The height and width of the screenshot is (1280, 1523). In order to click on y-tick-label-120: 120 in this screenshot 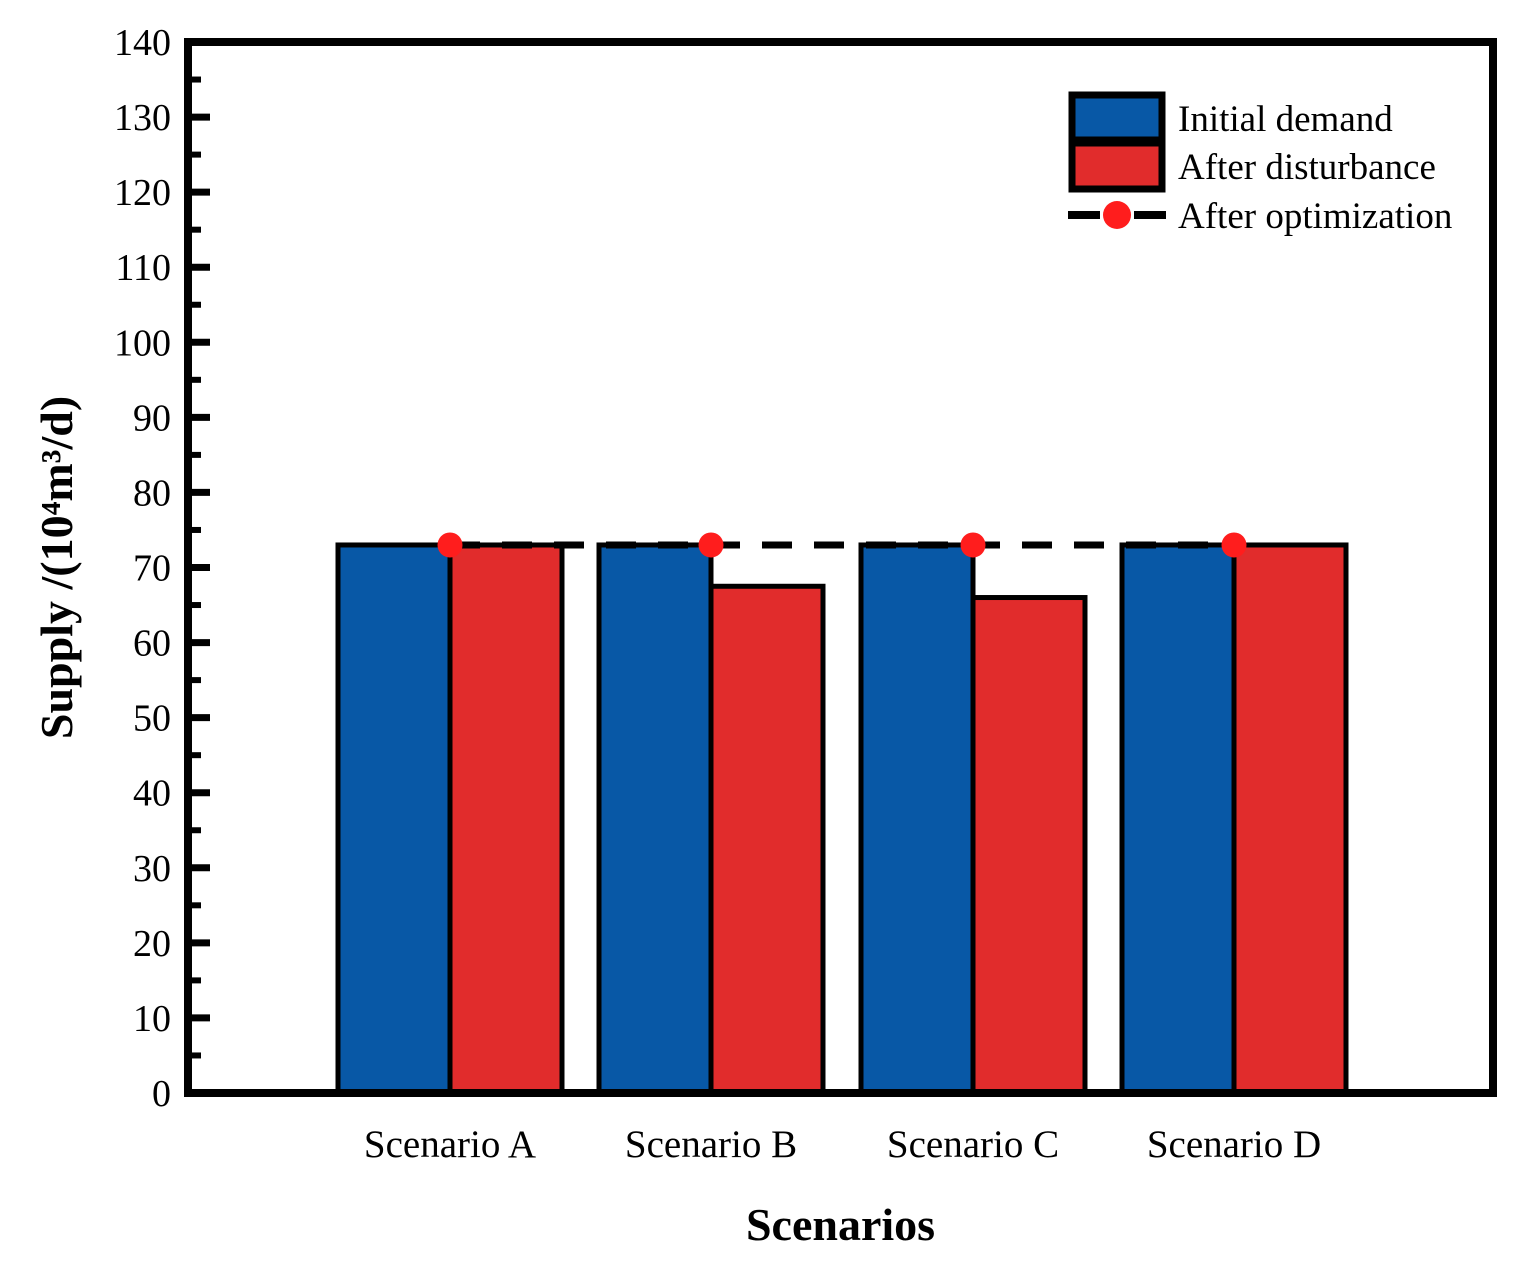, I will do `click(142, 193)`.